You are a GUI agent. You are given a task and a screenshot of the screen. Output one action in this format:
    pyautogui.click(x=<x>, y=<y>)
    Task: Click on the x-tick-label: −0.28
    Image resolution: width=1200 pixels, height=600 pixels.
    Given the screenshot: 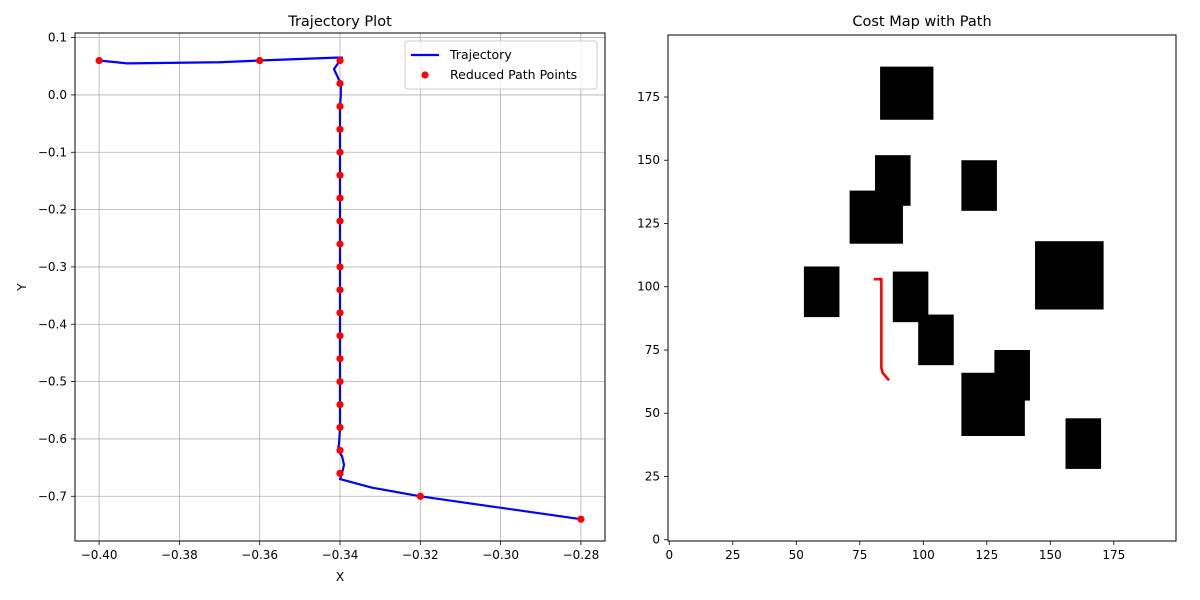 What is the action you would take?
    pyautogui.click(x=581, y=555)
    